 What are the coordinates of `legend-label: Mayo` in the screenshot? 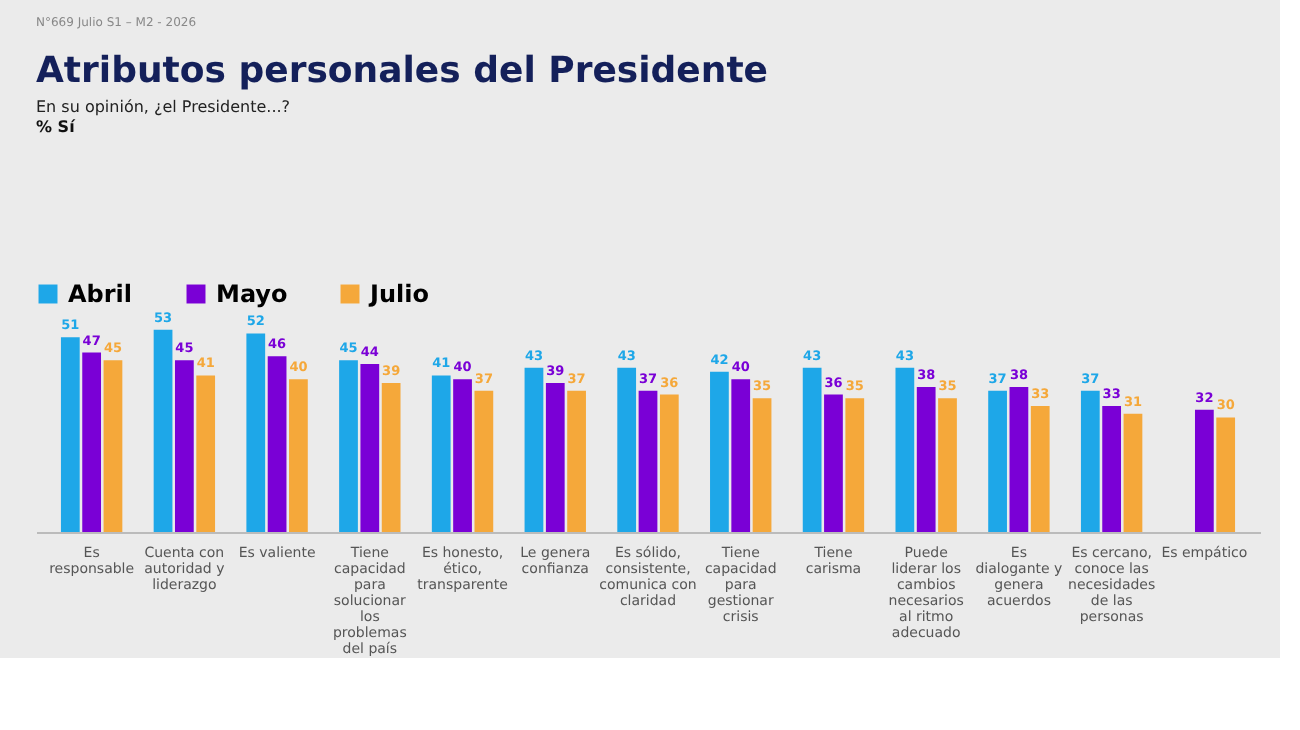 It's located at (252, 294).